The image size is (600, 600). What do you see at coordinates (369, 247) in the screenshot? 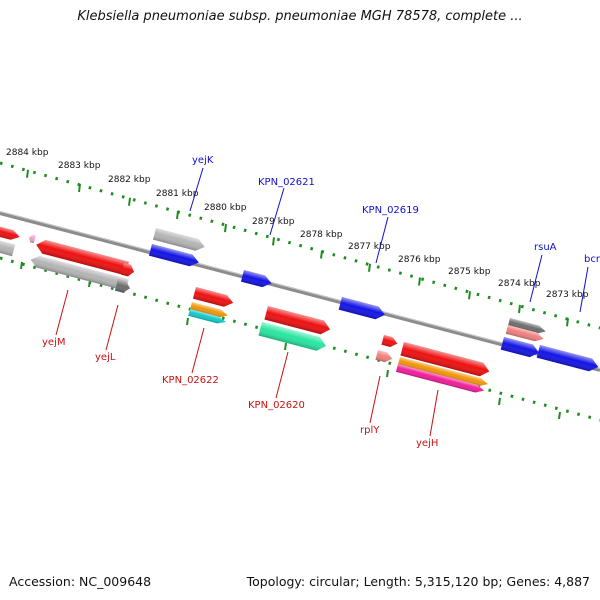
I see `scale-tick-label: 2877 kbp` at bounding box center [369, 247].